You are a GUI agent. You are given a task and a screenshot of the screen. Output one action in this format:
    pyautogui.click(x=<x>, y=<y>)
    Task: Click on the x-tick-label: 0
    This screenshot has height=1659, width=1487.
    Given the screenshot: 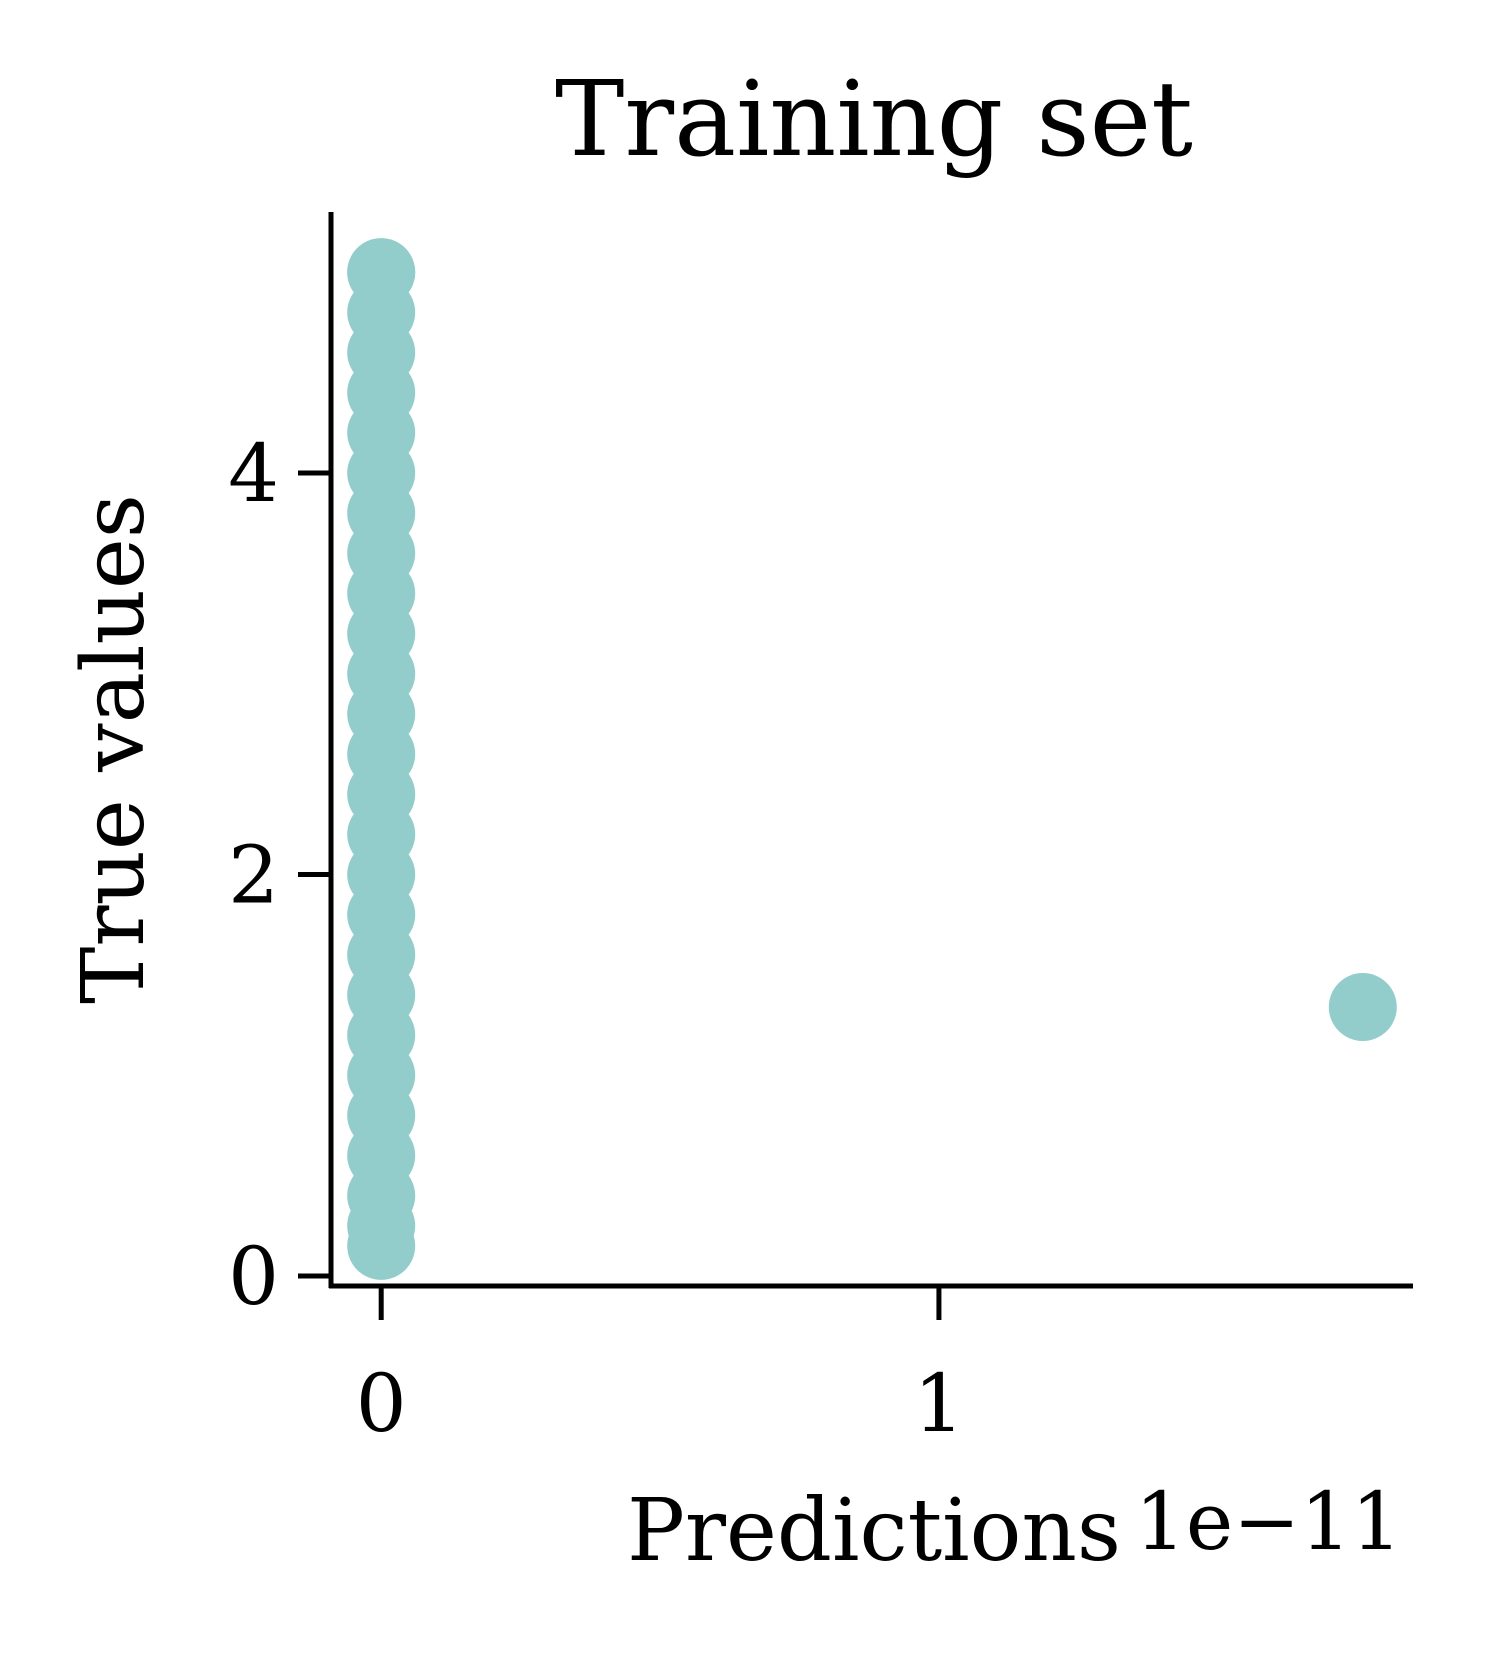 What is the action you would take?
    pyautogui.click(x=381, y=1403)
    